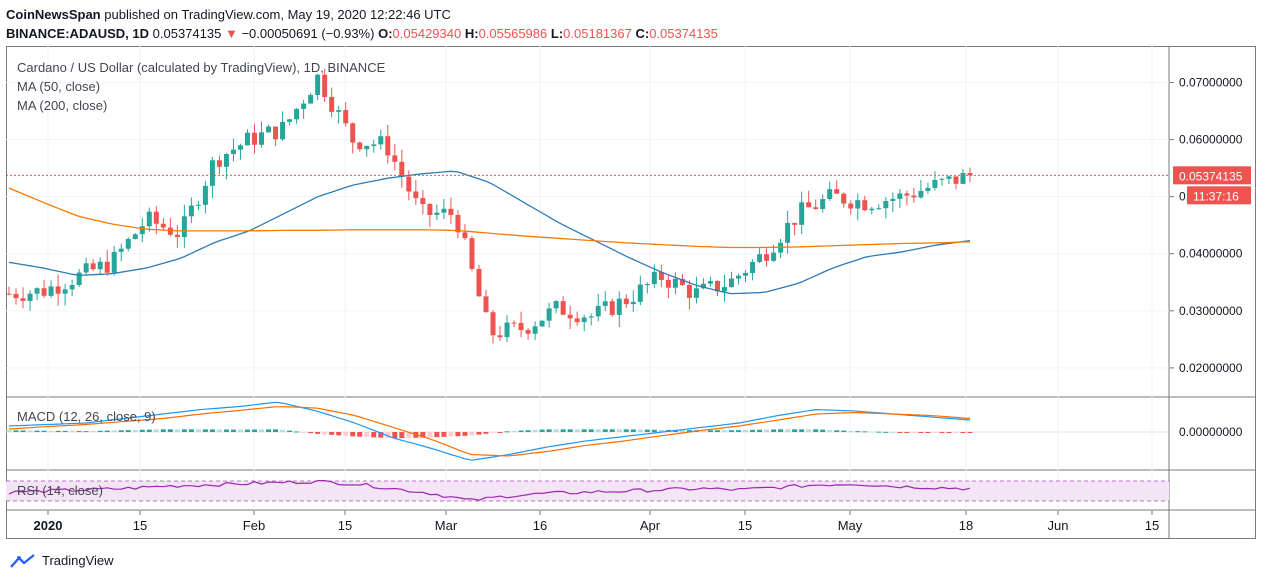 The width and height of the screenshot is (1265, 582). What do you see at coordinates (557, 33) in the screenshot?
I see `low-label: L:` at bounding box center [557, 33].